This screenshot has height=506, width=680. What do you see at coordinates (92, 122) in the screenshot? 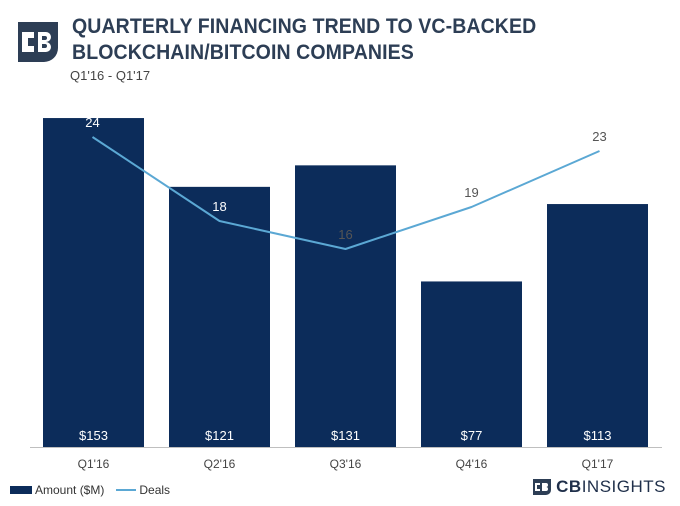
I see `deals-value-label-0: 24` at bounding box center [92, 122].